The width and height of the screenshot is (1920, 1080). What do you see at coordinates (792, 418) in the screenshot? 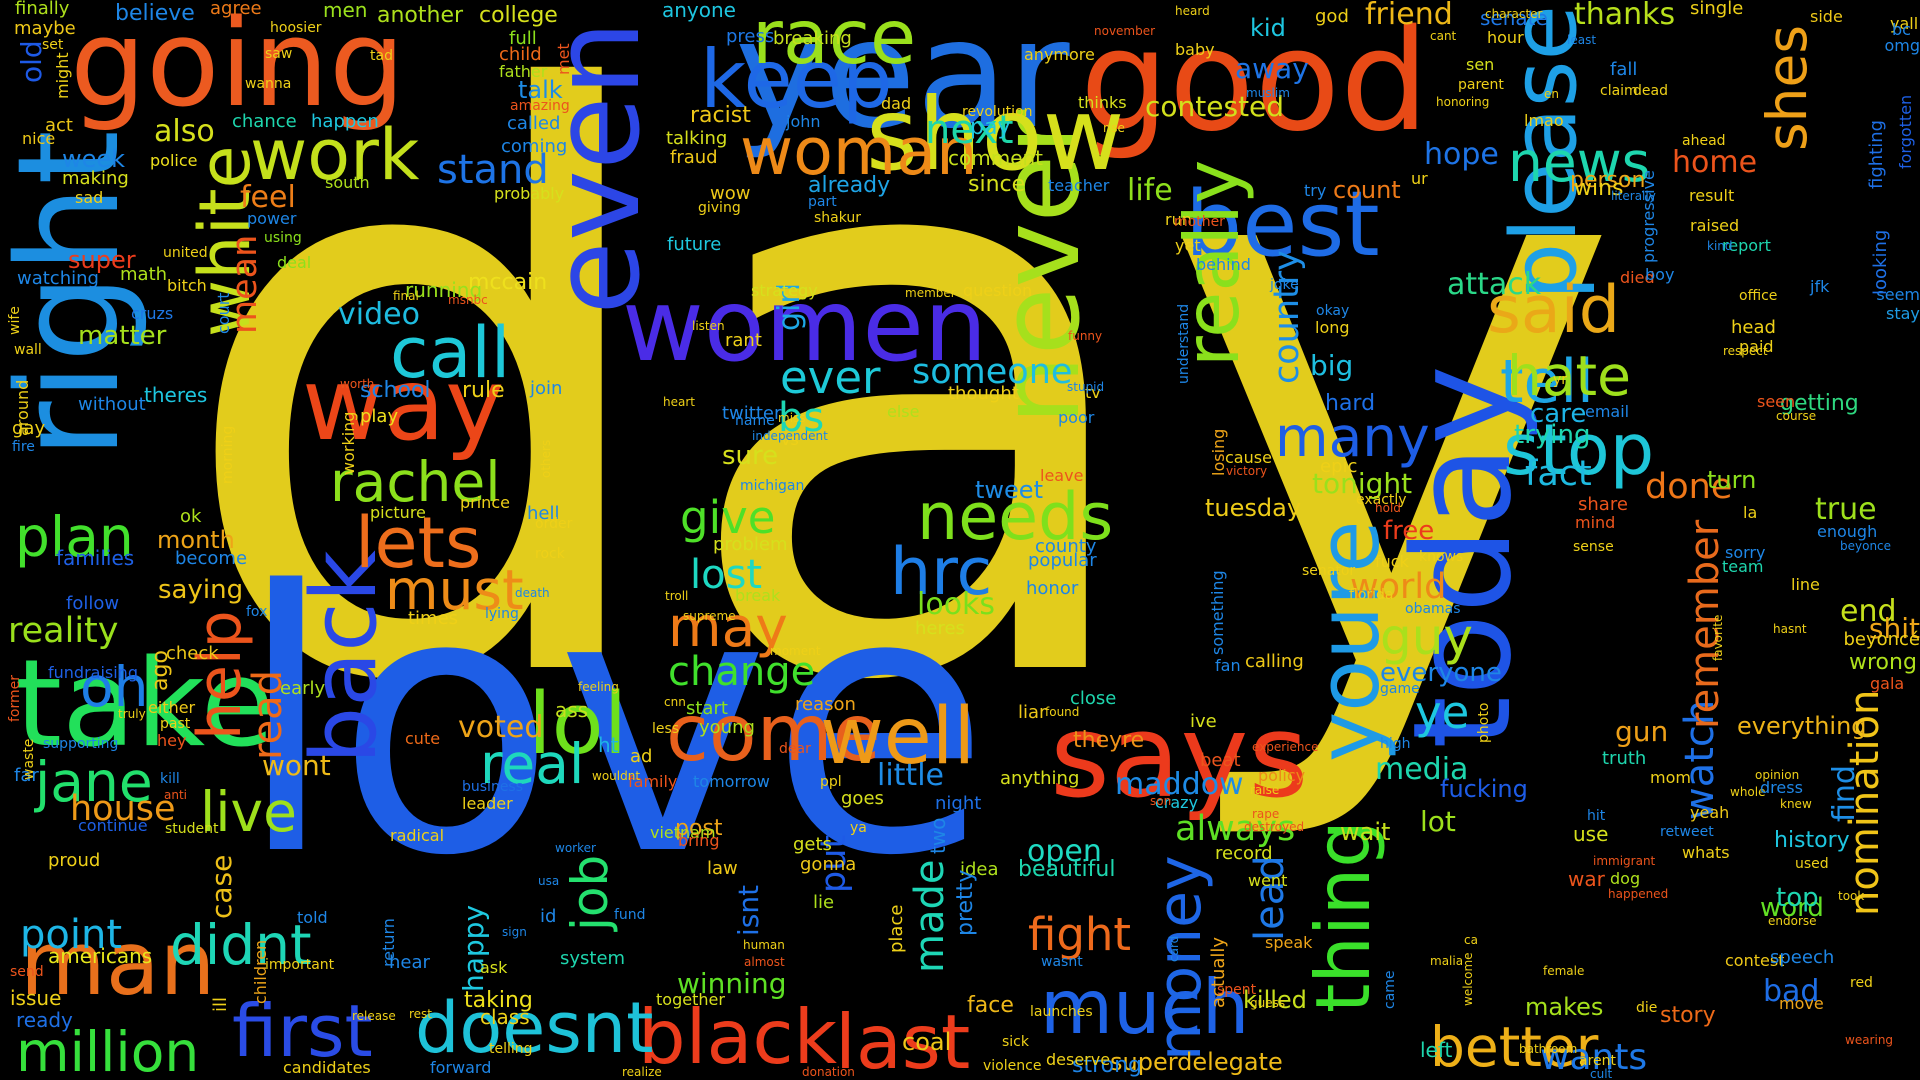
I see `cloud-word: miss` at bounding box center [792, 418].